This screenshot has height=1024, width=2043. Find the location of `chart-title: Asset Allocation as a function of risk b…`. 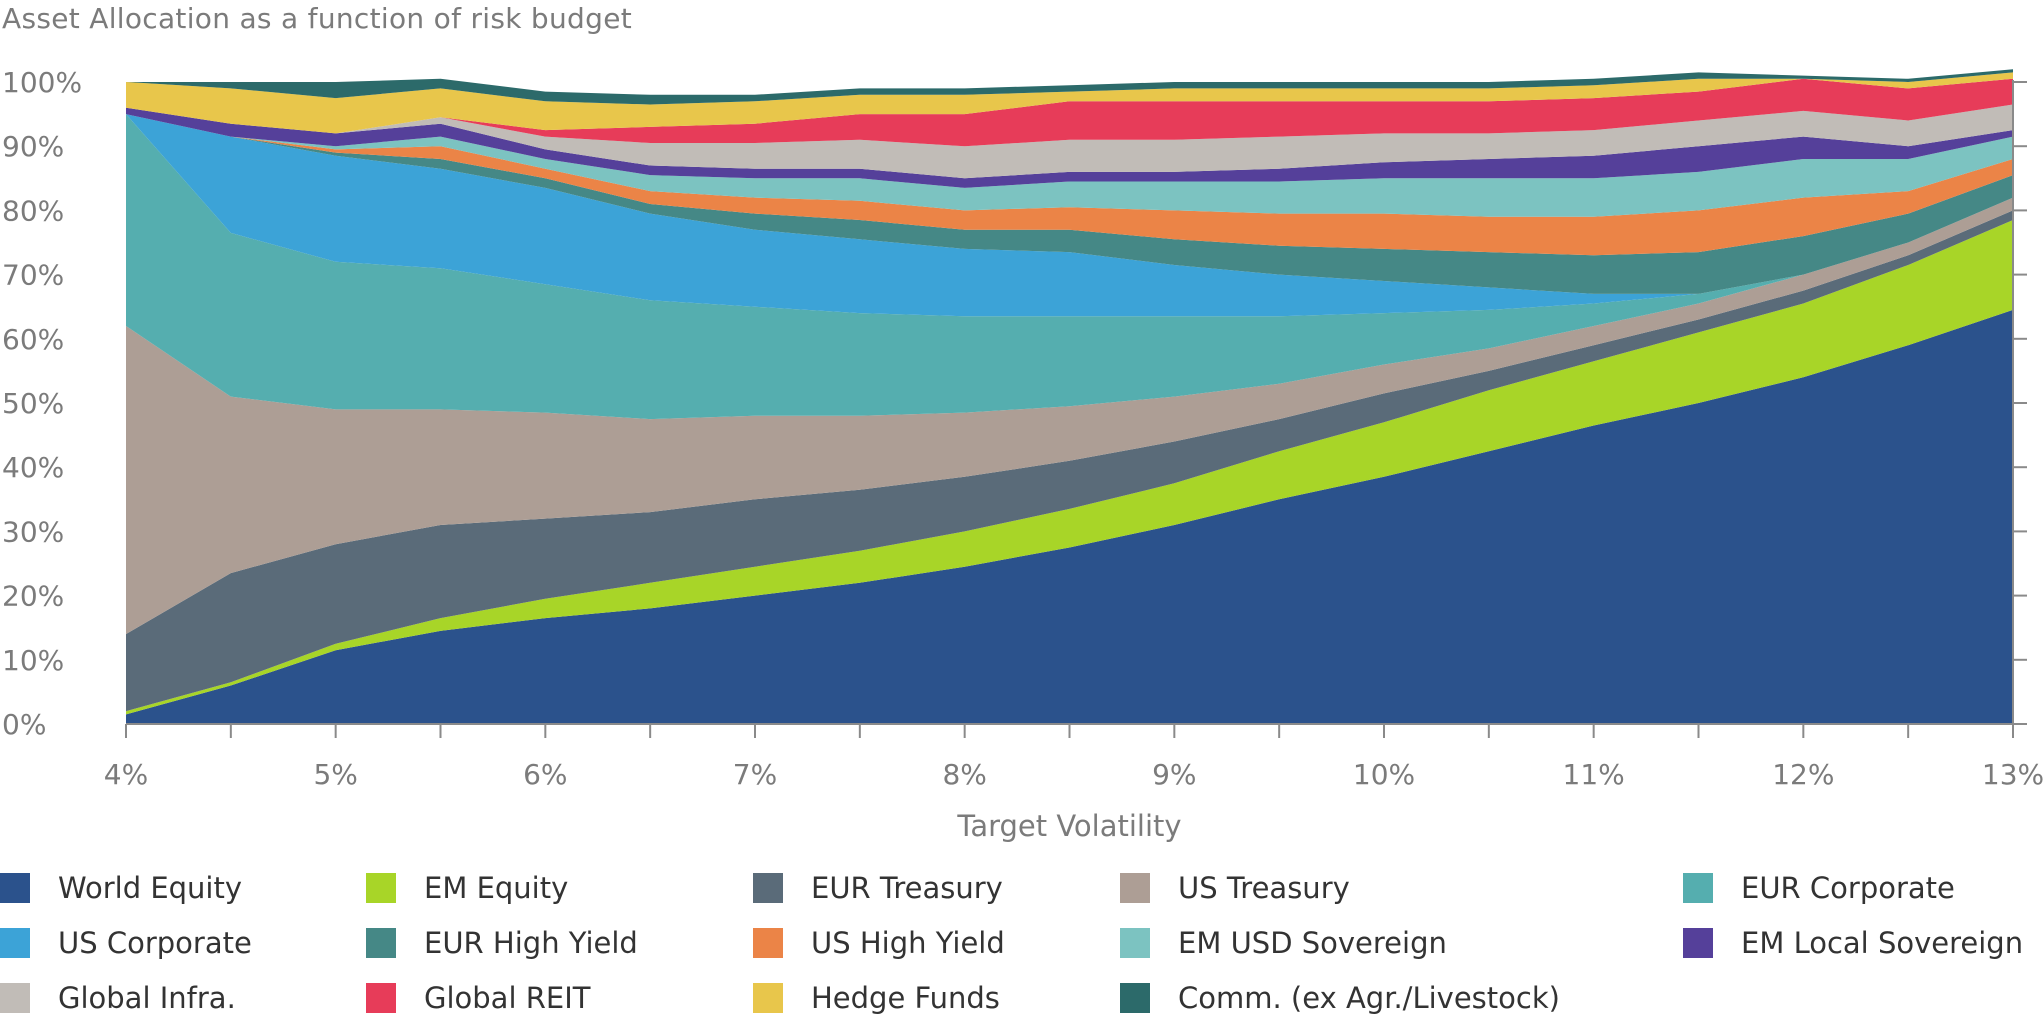

chart-title: Asset Allocation as a function of risk b… is located at coordinates (317, 18).